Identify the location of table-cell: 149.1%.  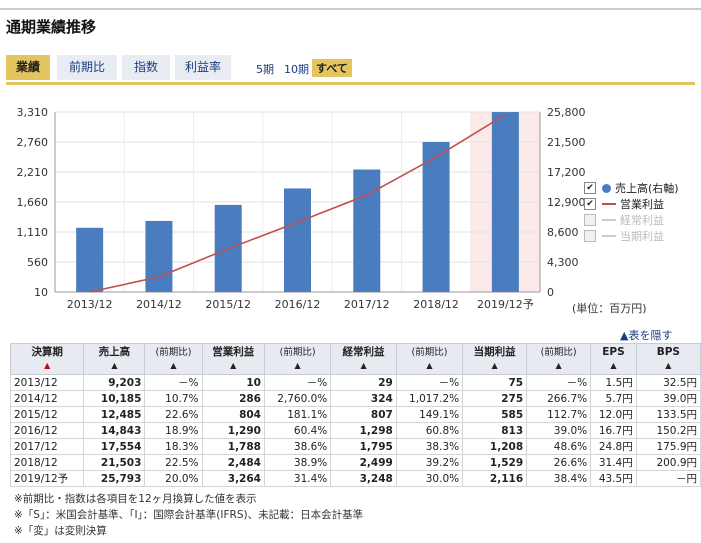
(429, 414).